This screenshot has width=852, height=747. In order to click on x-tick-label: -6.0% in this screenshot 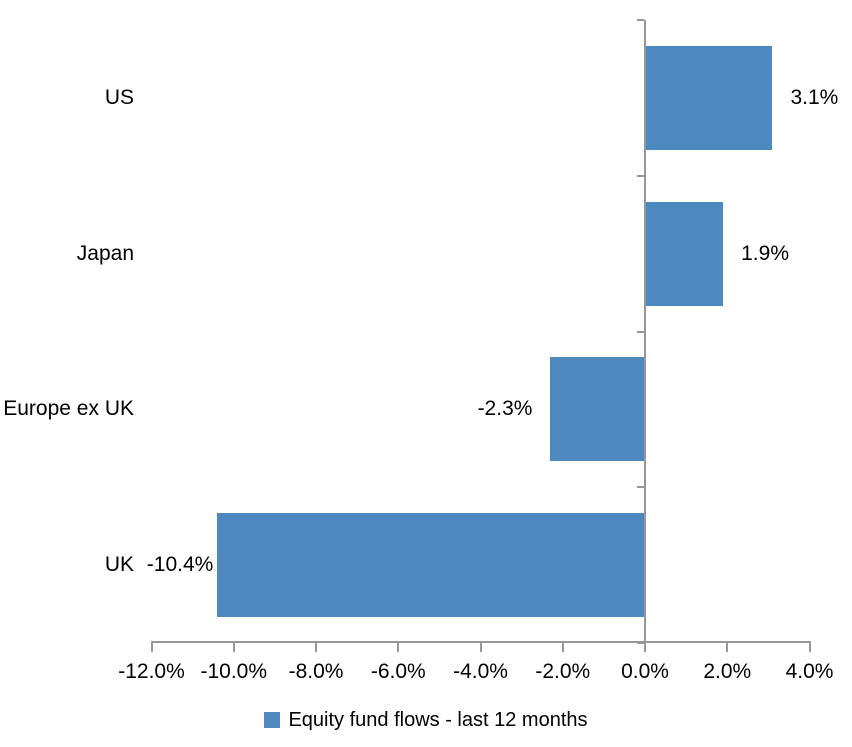, I will do `click(398, 671)`.